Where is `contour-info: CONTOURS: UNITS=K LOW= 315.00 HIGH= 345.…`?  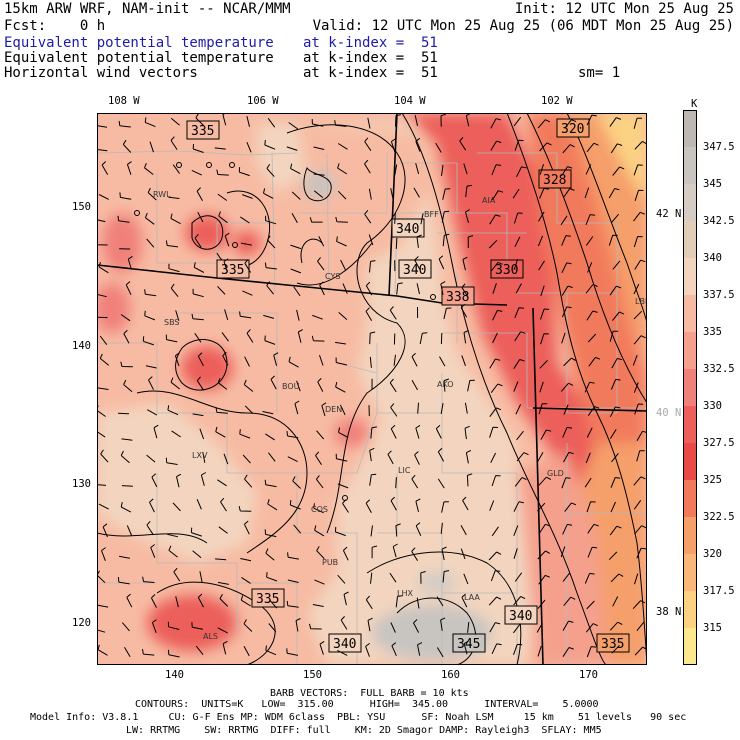
contour-info: CONTOURS: UNITS=K LOW= 315.00 HIGH= 345.… is located at coordinates (367, 704).